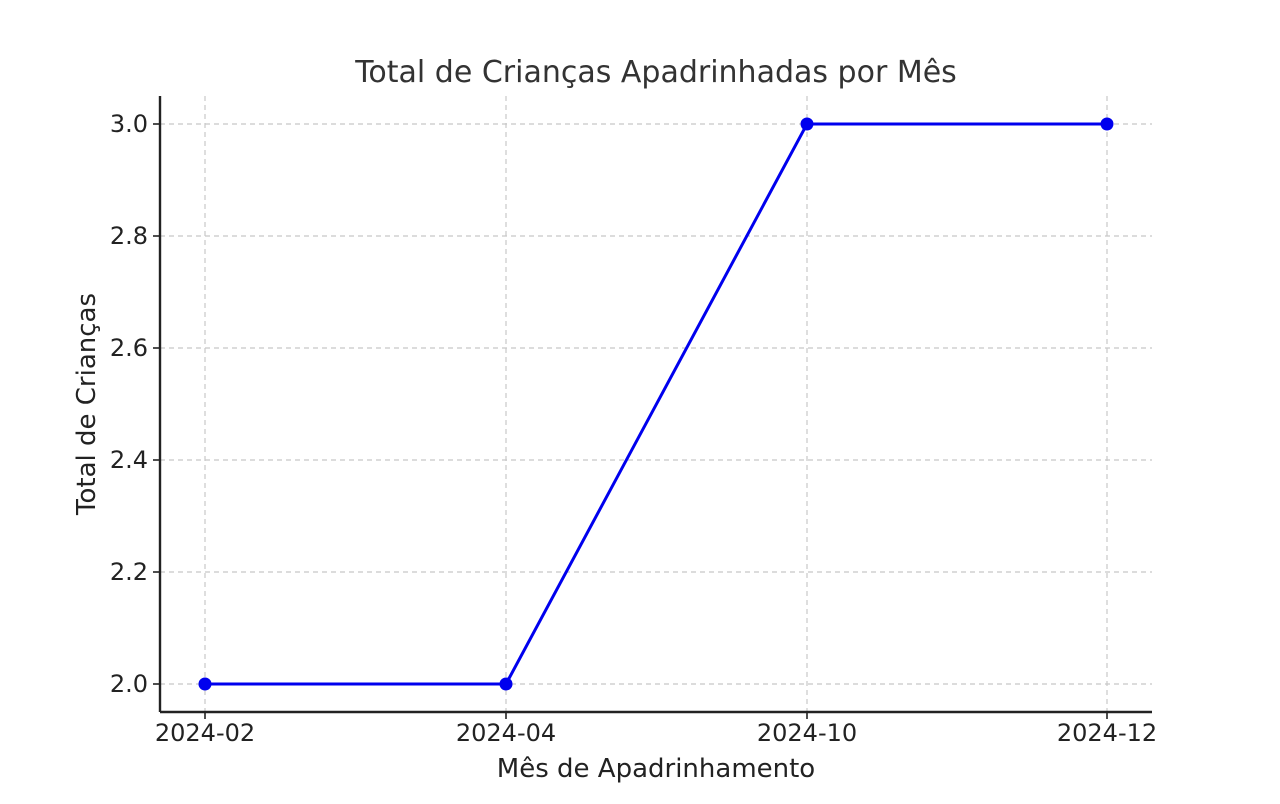 This screenshot has width=1280, height=804. Describe the element at coordinates (506, 733) in the screenshot. I see `x-tick-label: 2024-04` at that location.